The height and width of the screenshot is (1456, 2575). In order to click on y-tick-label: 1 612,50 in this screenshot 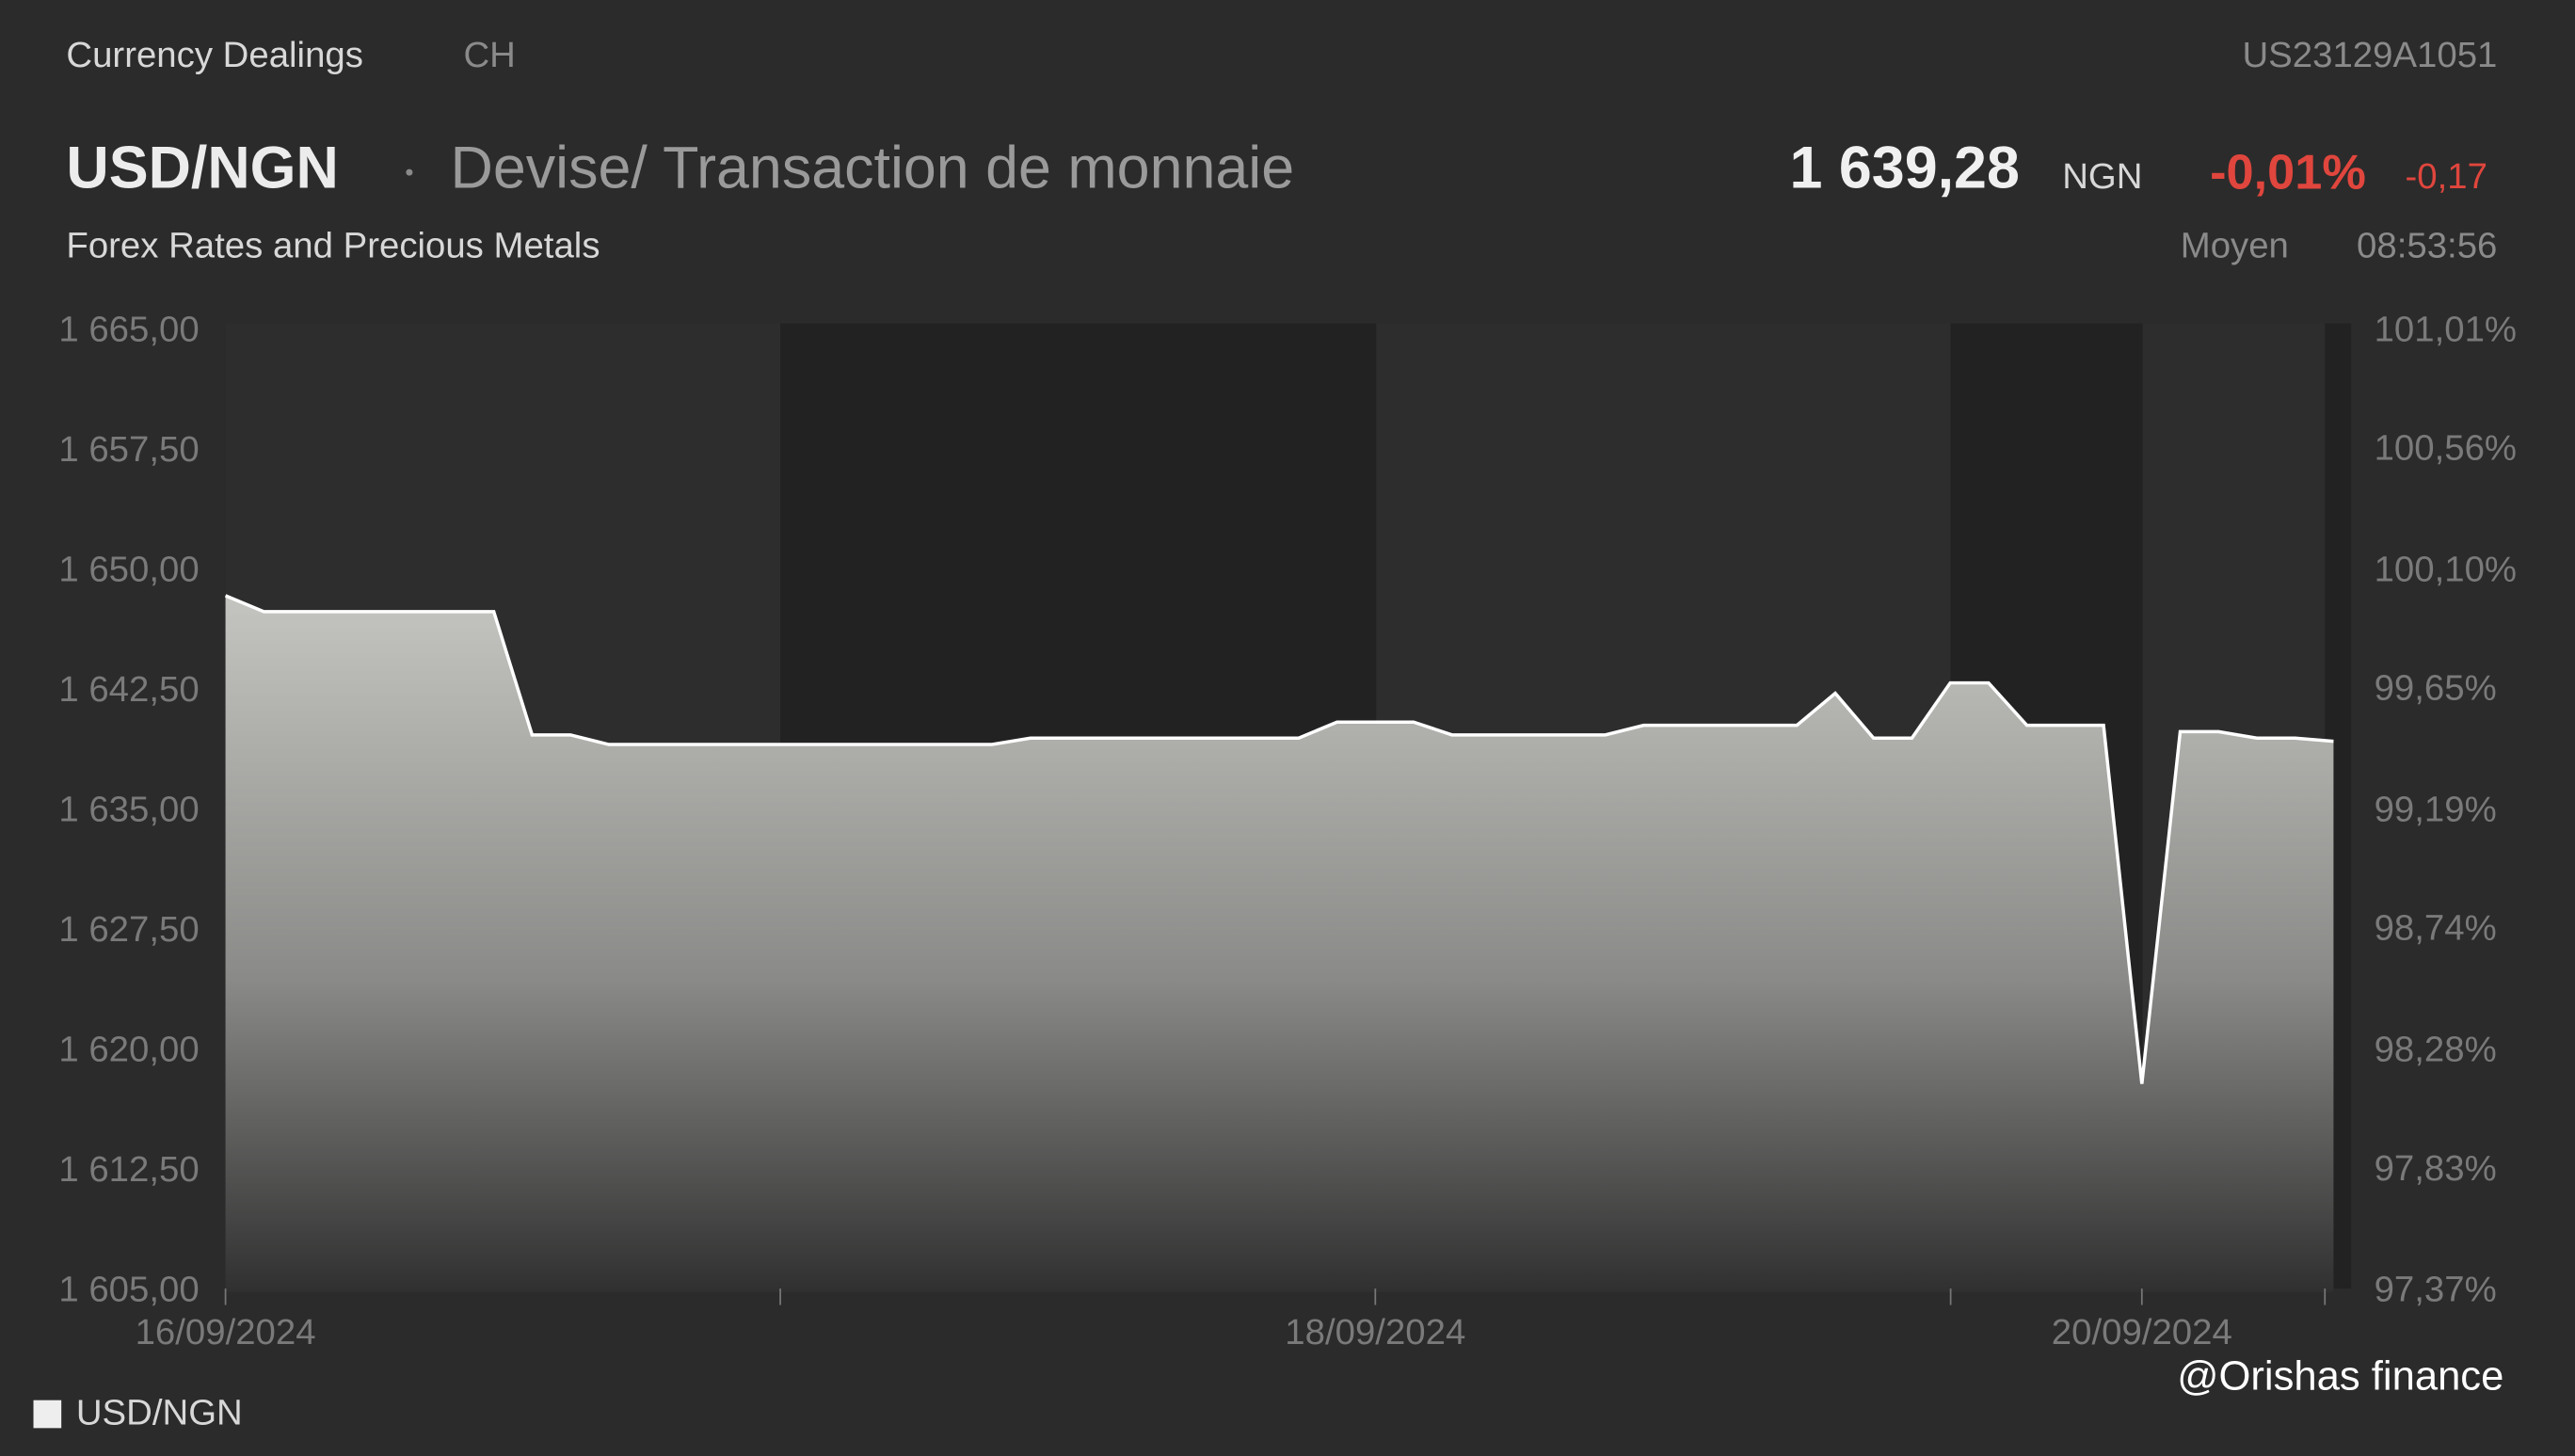, I will do `click(128, 1169)`.